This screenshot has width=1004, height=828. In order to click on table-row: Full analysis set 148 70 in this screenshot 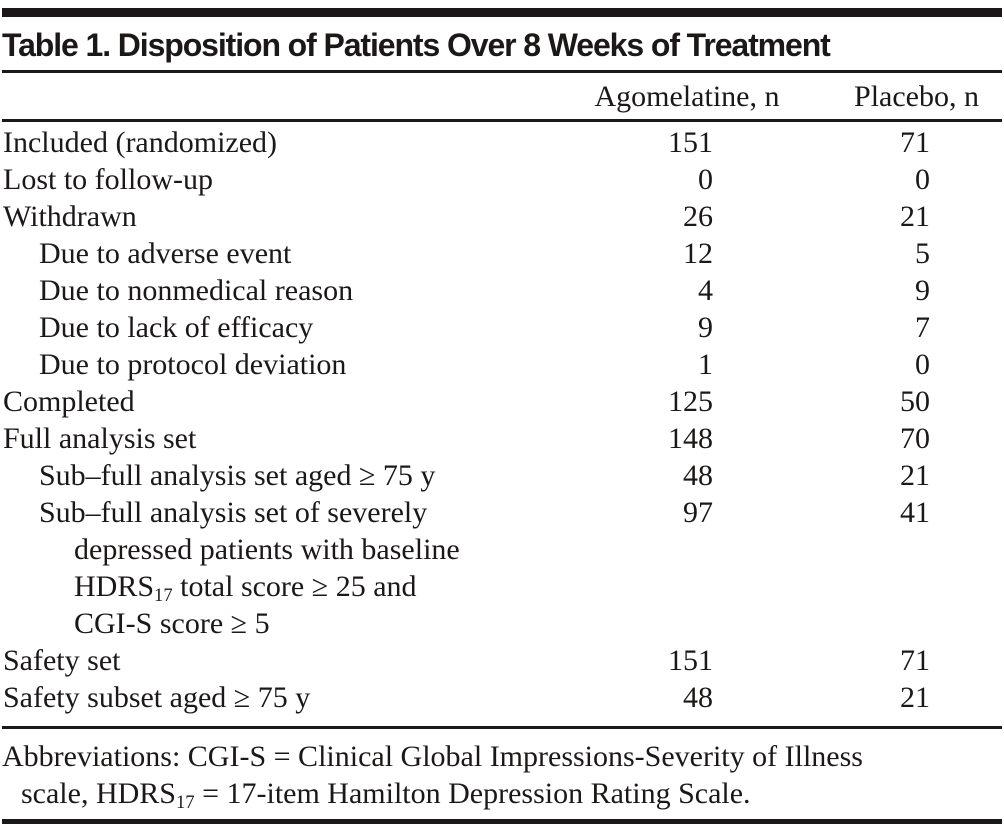, I will do `click(502, 438)`.